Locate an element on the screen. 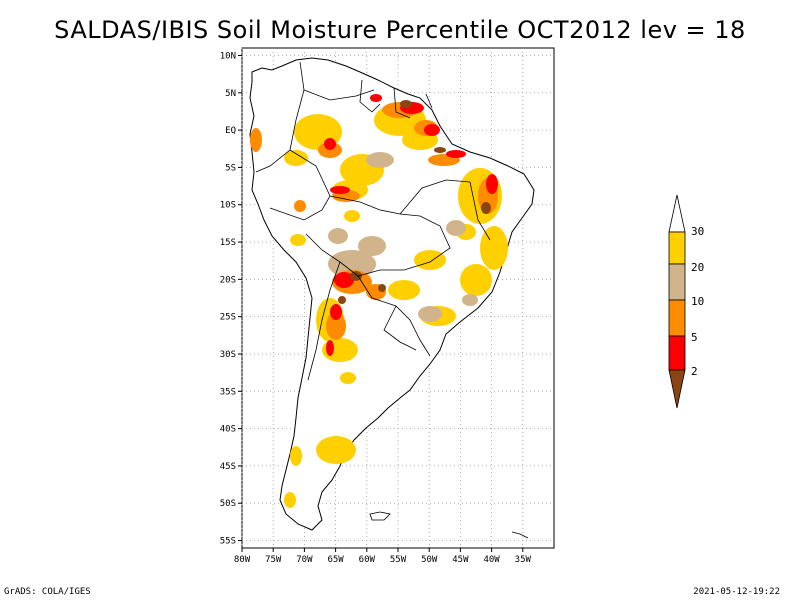 This screenshot has height=600, width=800. lat-tick-label: 15S is located at coordinates (228, 243).